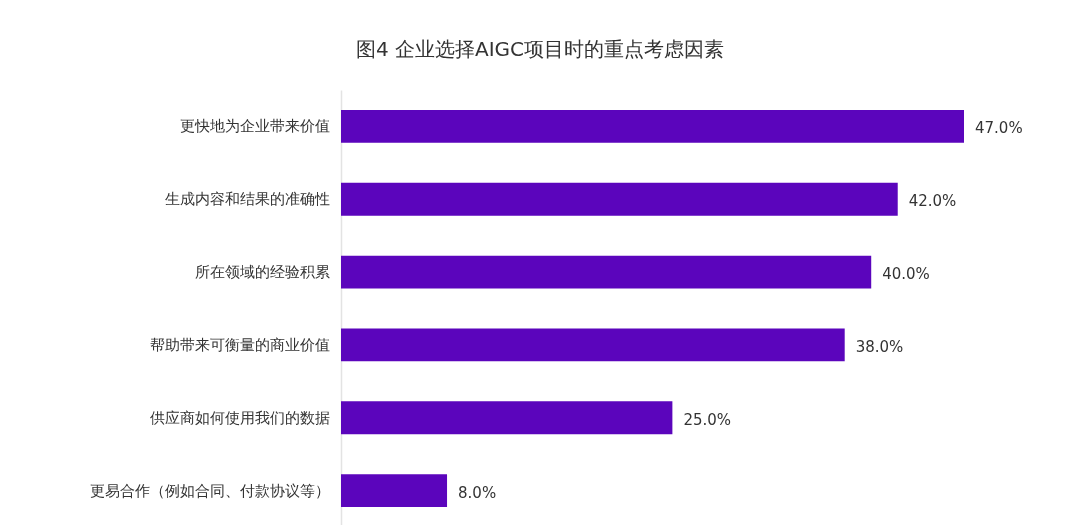 The height and width of the screenshot is (525, 1080). Describe the element at coordinates (239, 344) in the screenshot. I see `y-tick-label: 帮助带来可衡量的商业价值` at that location.